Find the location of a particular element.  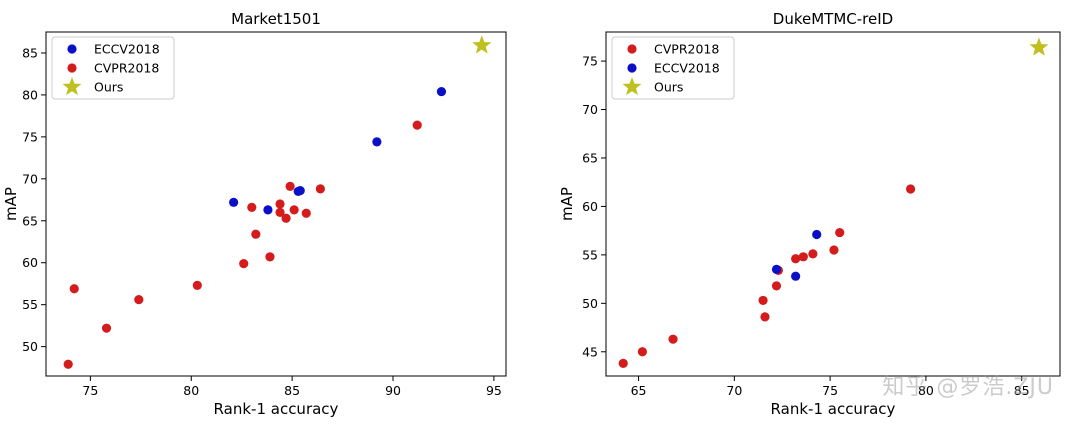

x-tick-label: 95 is located at coordinates (494, 390).